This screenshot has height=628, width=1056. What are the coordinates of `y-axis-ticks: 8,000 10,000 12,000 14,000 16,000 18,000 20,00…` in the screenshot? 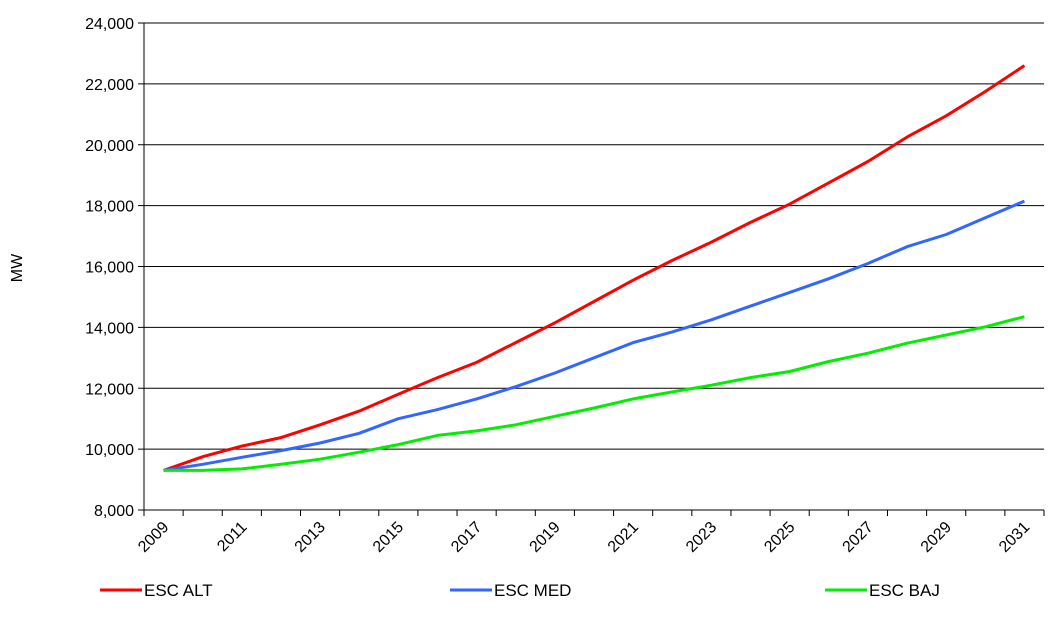 It's located at (114, 268).